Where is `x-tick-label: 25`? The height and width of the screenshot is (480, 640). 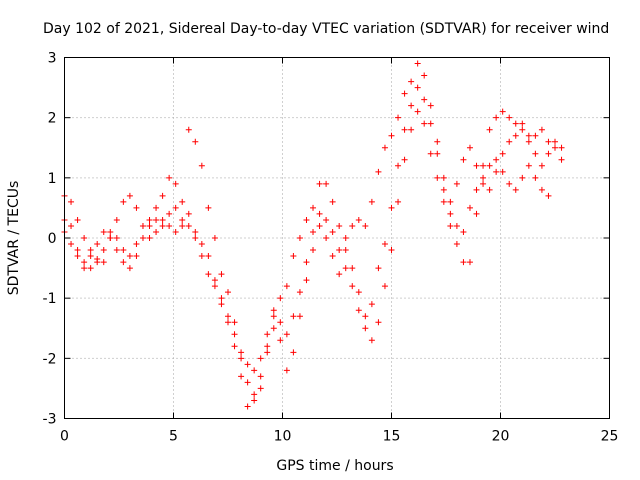
x-tick-label: 25 is located at coordinates (610, 437).